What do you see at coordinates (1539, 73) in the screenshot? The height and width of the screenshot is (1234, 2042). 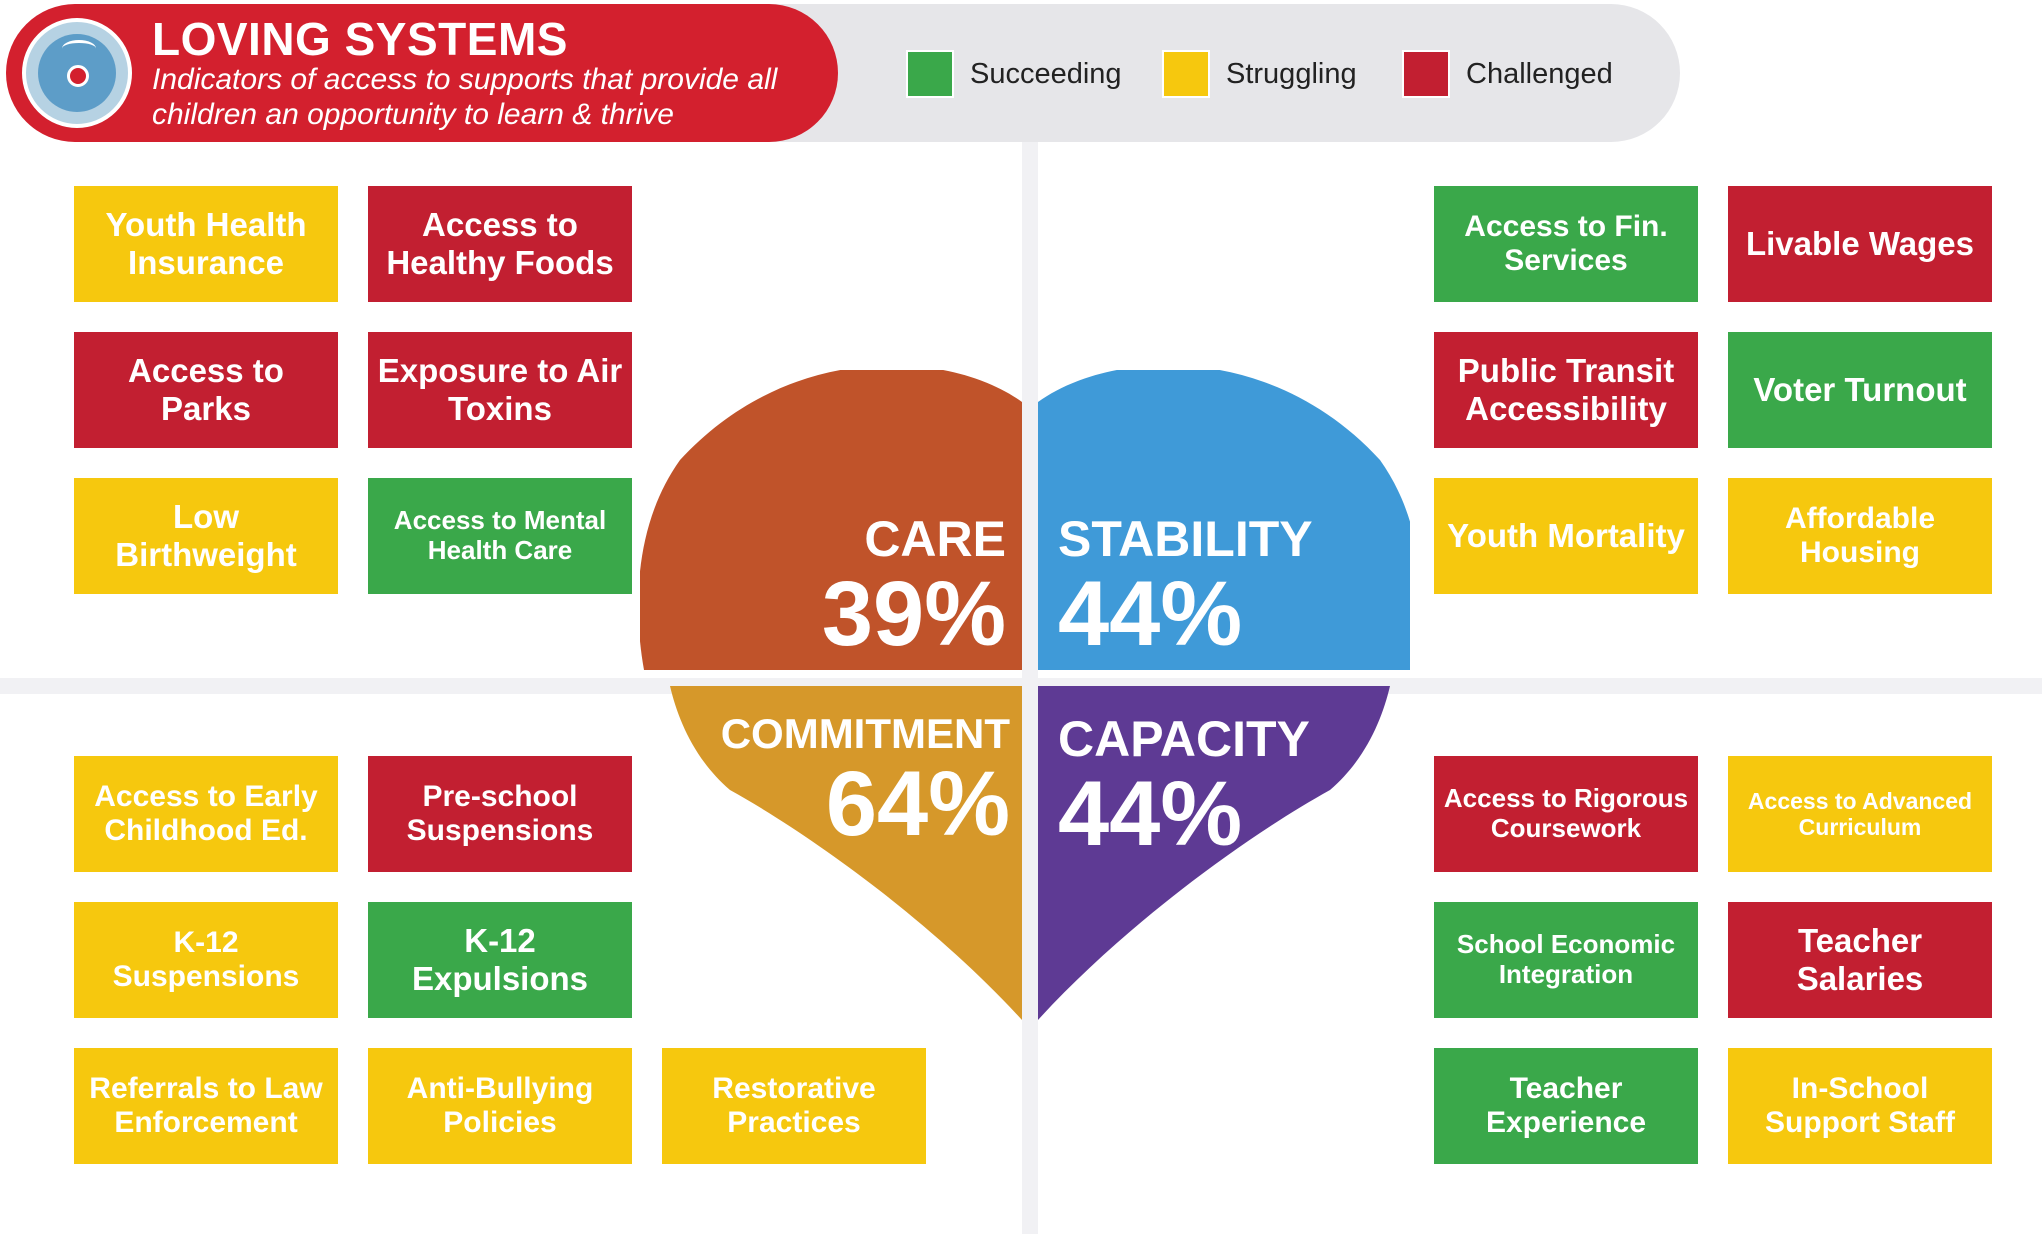 I see `legend-label-challenged: Challenged` at bounding box center [1539, 73].